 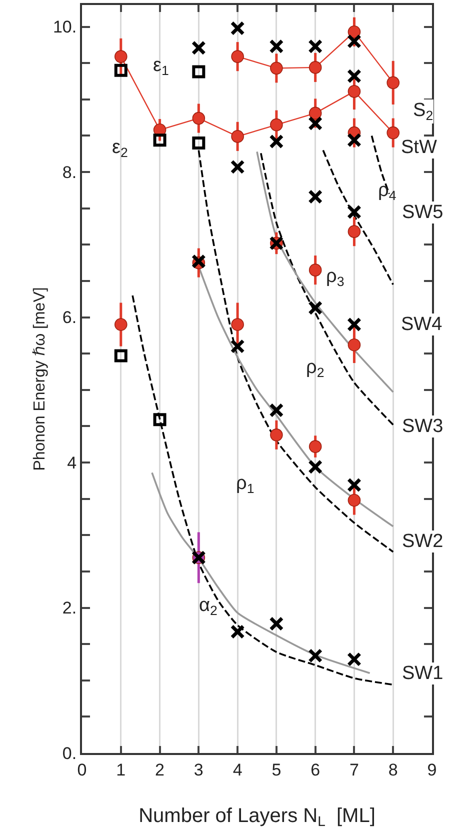 I want to click on annotation: α$_{2}$, so click(x=208, y=606).